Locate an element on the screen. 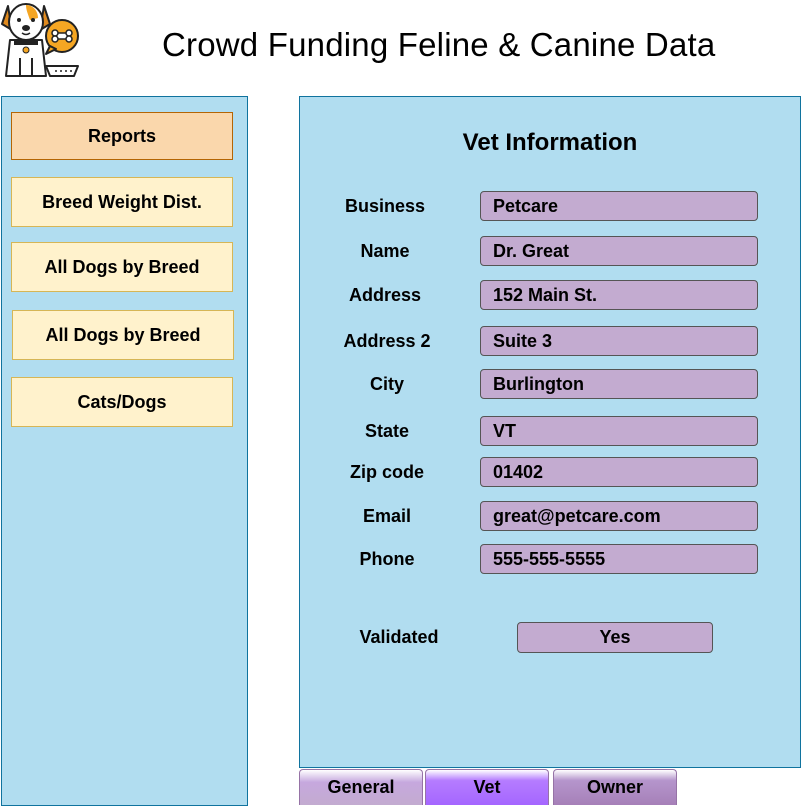 The height and width of the screenshot is (806, 802). dog-logo-icon is located at coordinates (40, 40).